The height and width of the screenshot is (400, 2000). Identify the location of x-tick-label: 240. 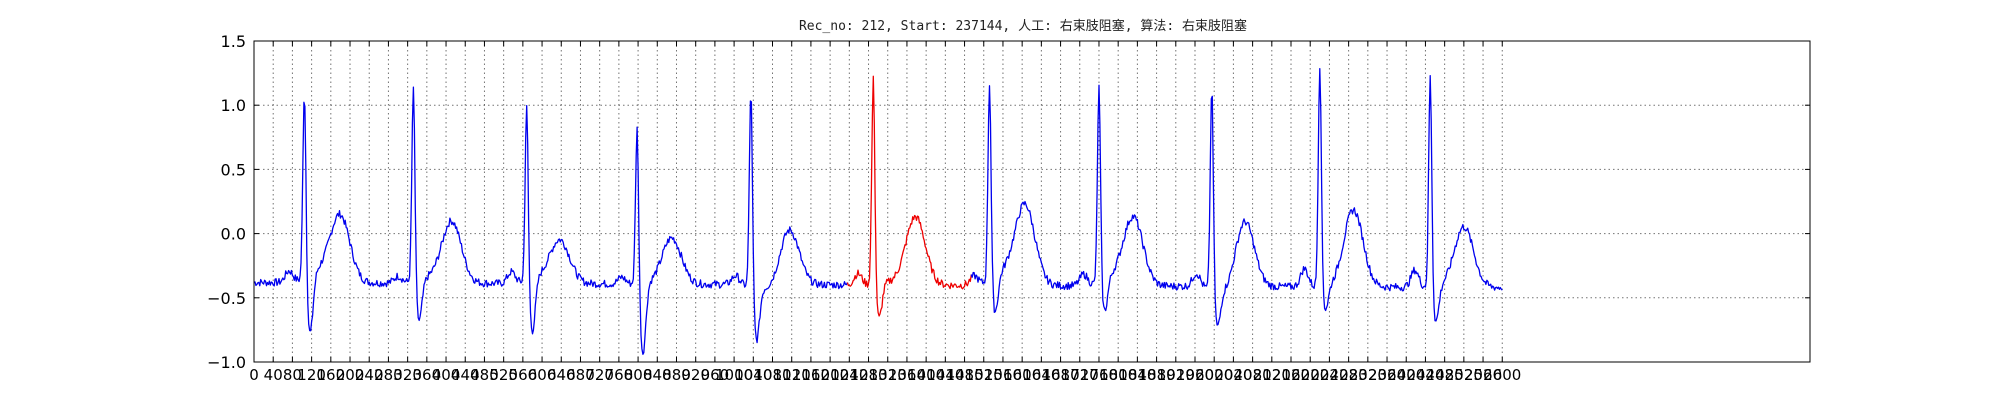
(369, 375).